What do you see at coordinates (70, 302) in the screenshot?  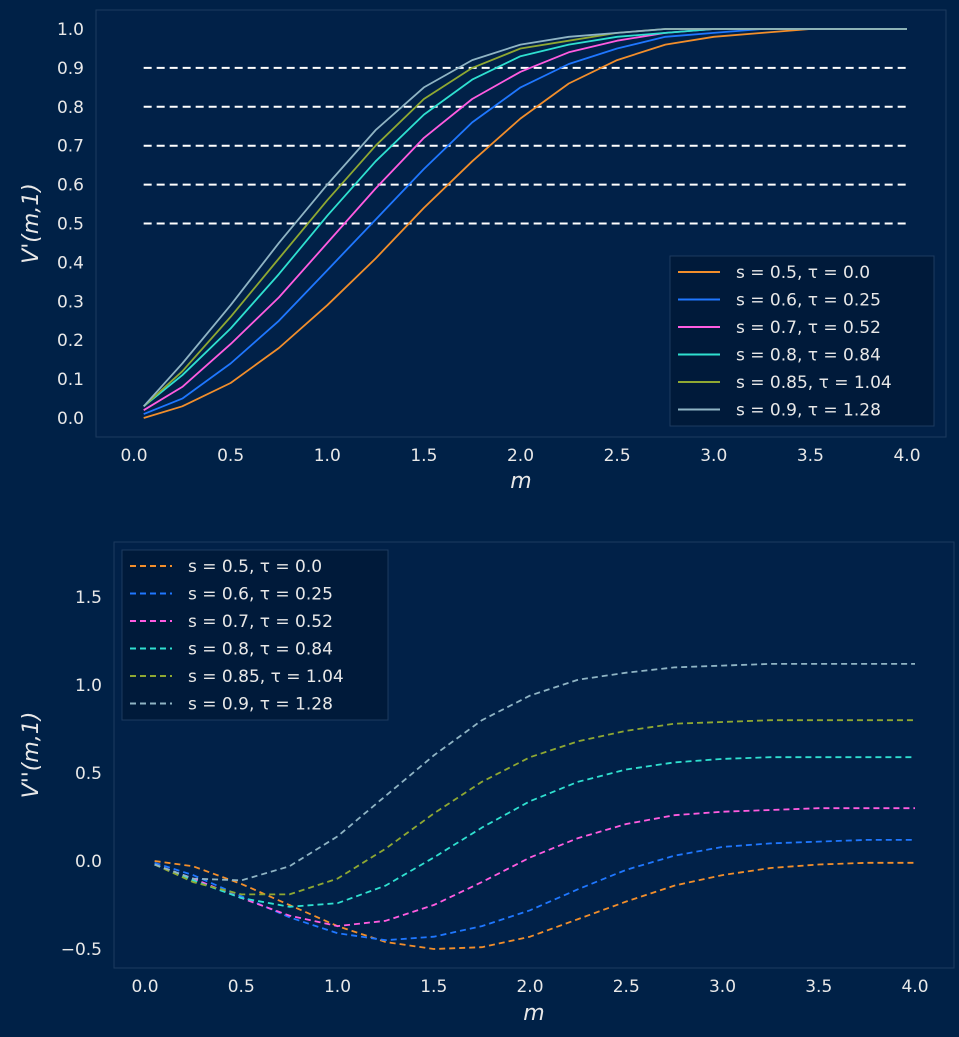 I see `y-tick-label: 0.3` at bounding box center [70, 302].